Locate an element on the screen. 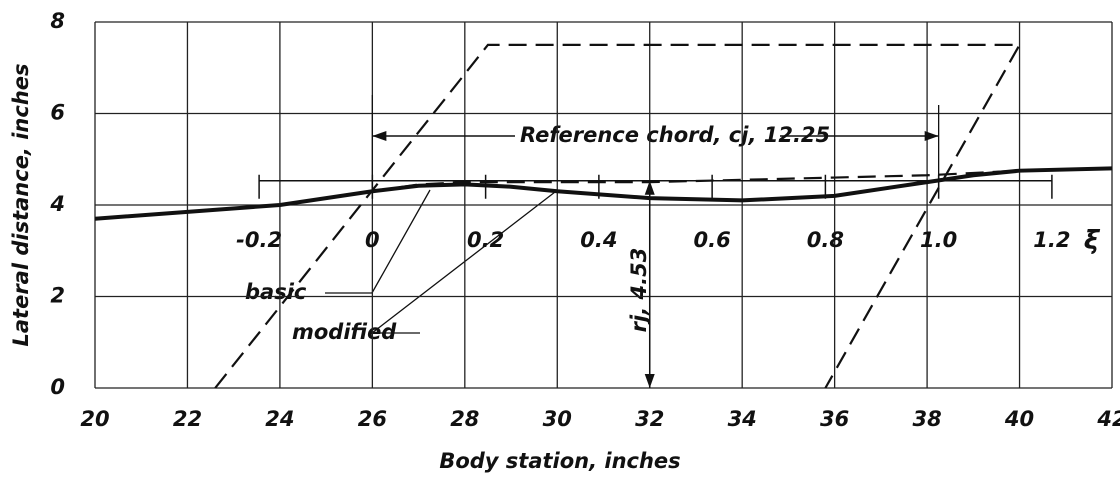  x-tick-label: 22 is located at coordinates (187, 419).